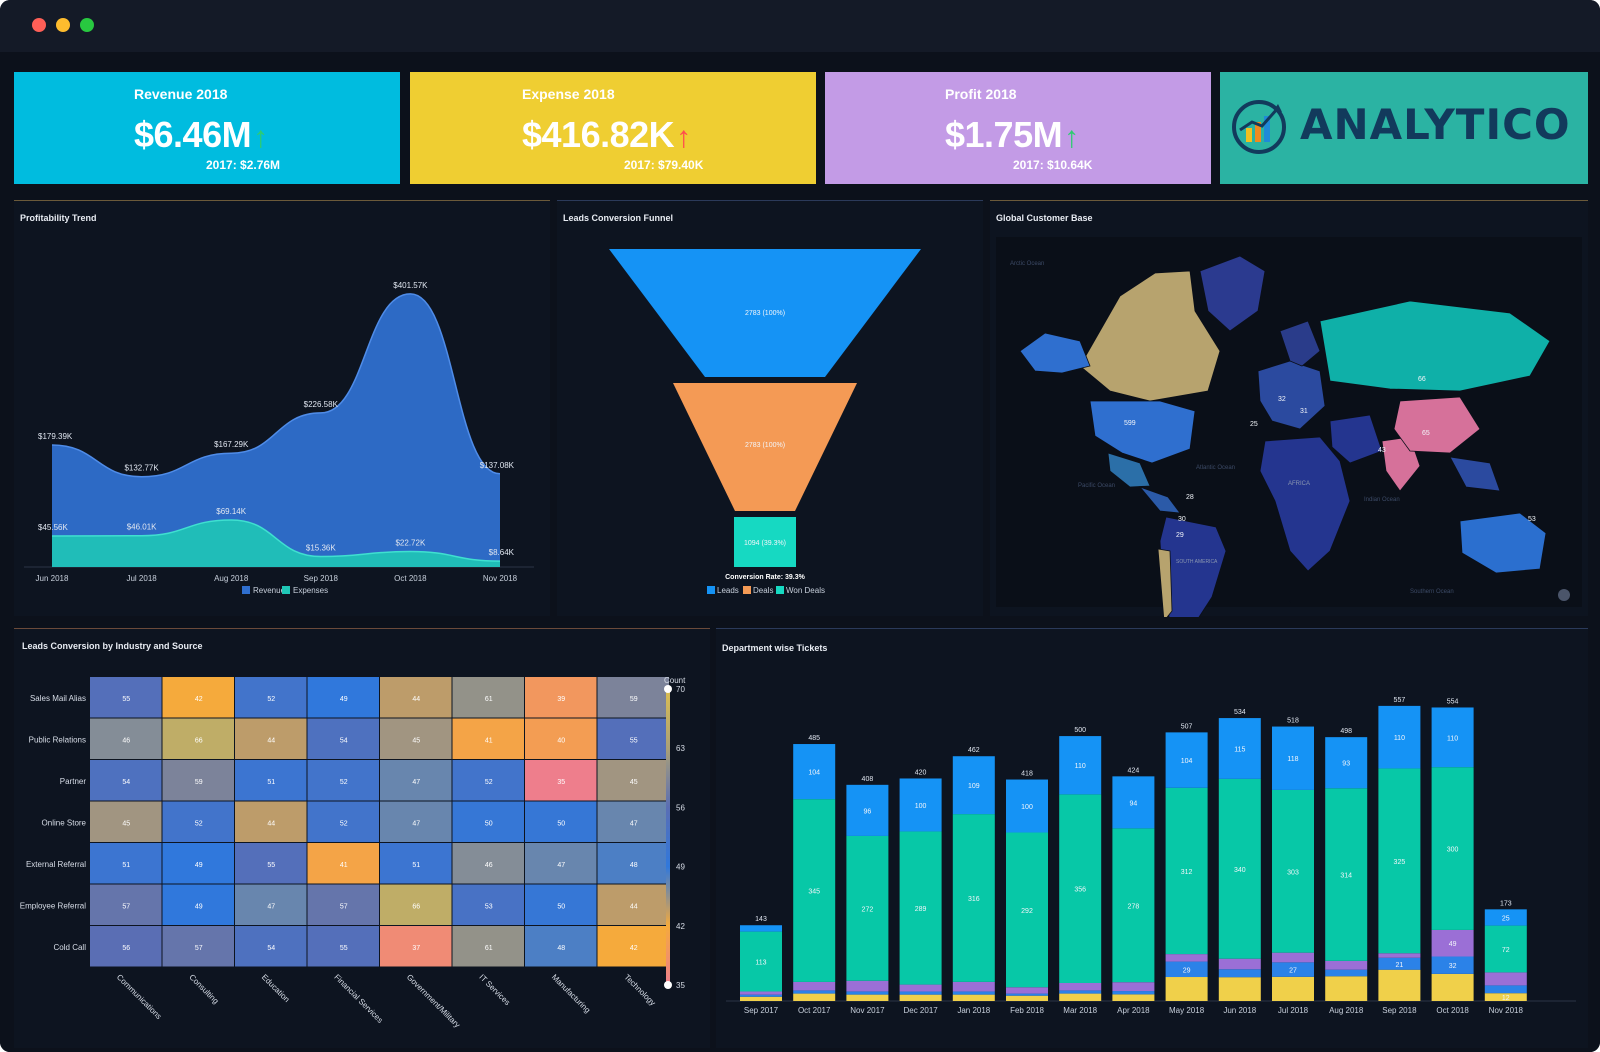 The width and height of the screenshot is (1600, 1052). What do you see at coordinates (668, 689) in the screenshot?
I see `legend-max-handle` at bounding box center [668, 689].